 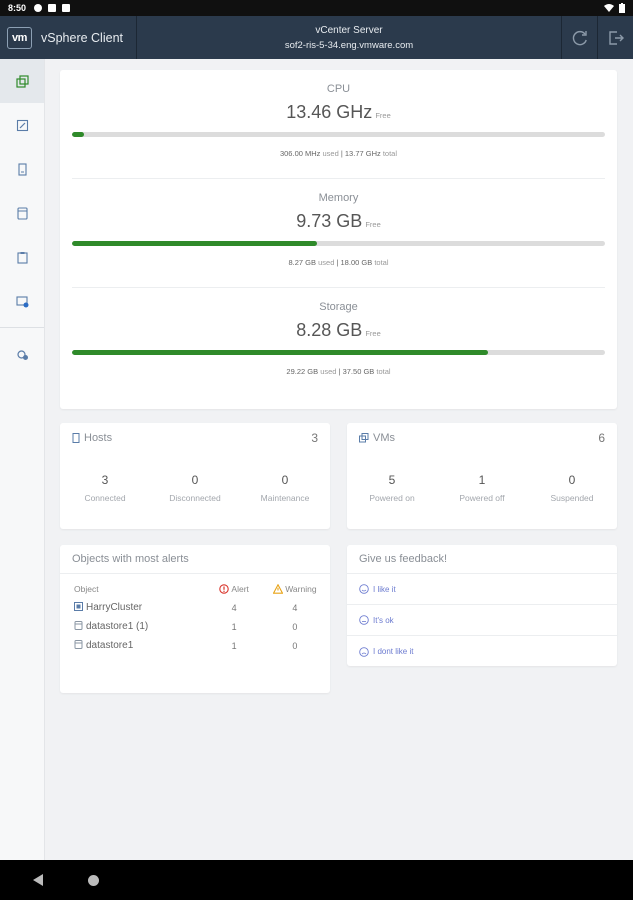 What do you see at coordinates (482, 620) in the screenshot?
I see `feedback-ok-button: It's ok` at bounding box center [482, 620].